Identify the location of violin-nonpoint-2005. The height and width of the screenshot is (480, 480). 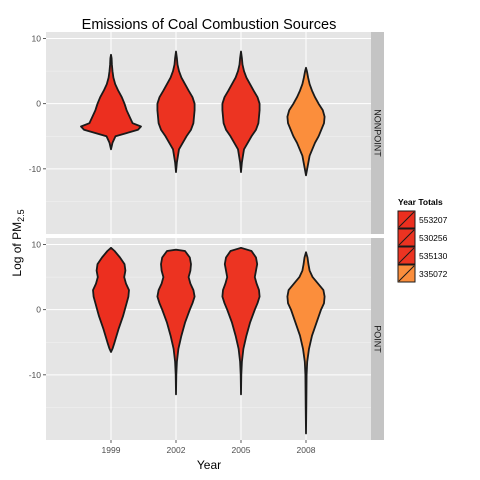
(241, 111).